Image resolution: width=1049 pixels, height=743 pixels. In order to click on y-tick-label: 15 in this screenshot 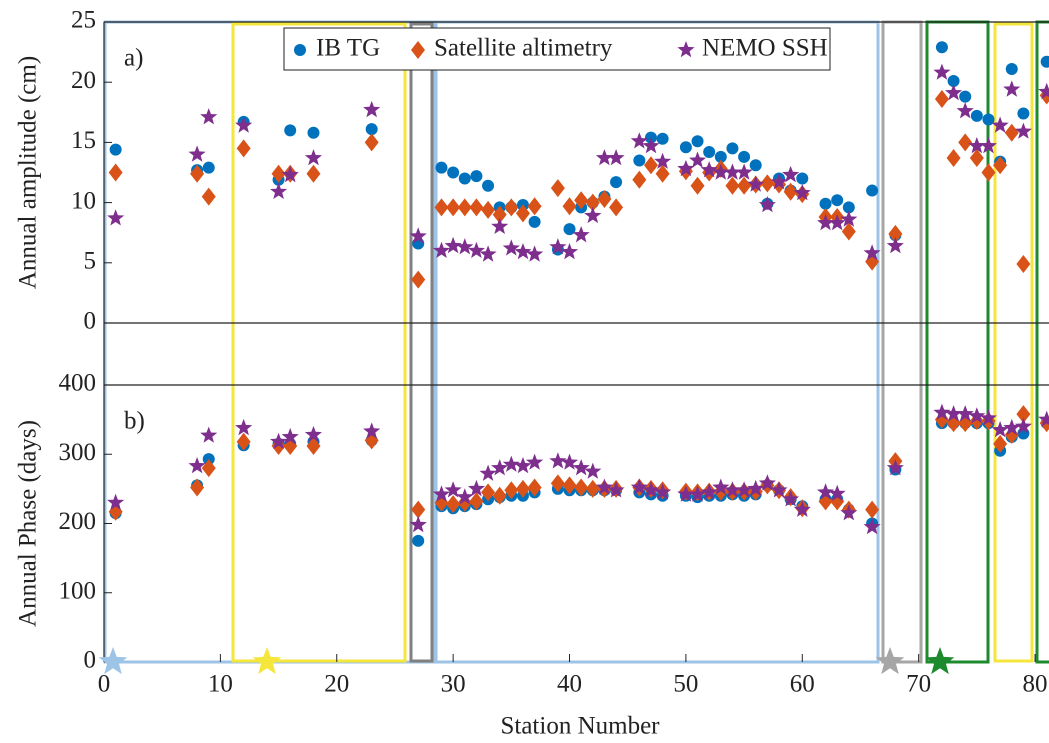, I will do `click(83, 140)`.